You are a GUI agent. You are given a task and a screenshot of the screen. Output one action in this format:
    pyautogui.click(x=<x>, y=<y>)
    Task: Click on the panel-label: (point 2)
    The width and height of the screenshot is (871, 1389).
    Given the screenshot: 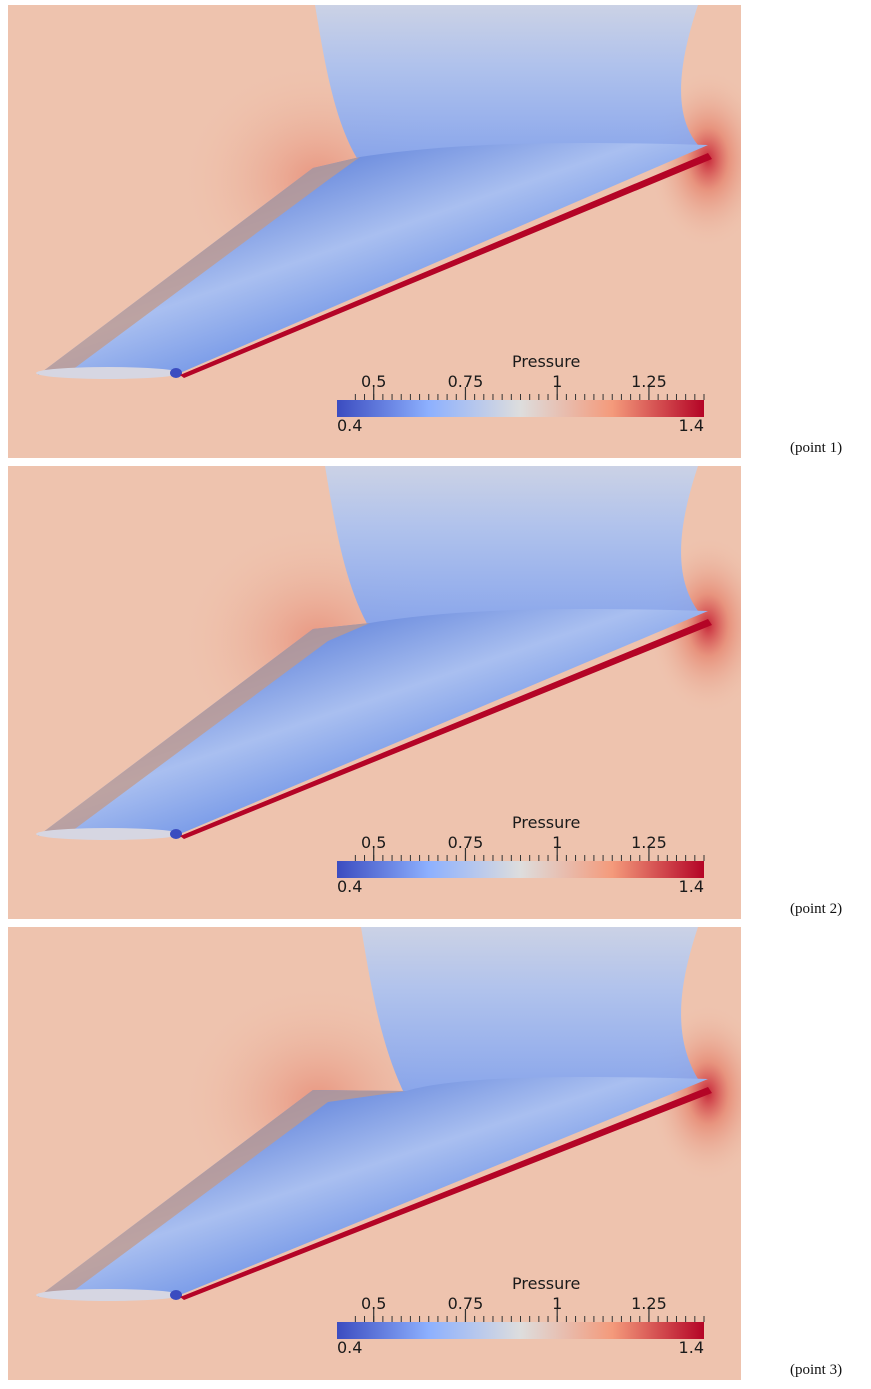 What is the action you would take?
    pyautogui.click(x=816, y=909)
    